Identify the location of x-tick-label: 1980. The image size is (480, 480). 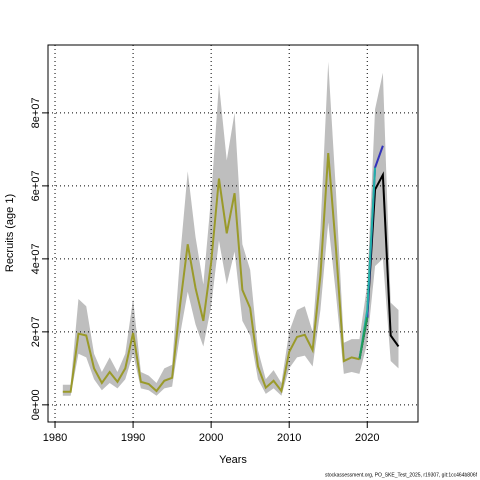
(55, 438).